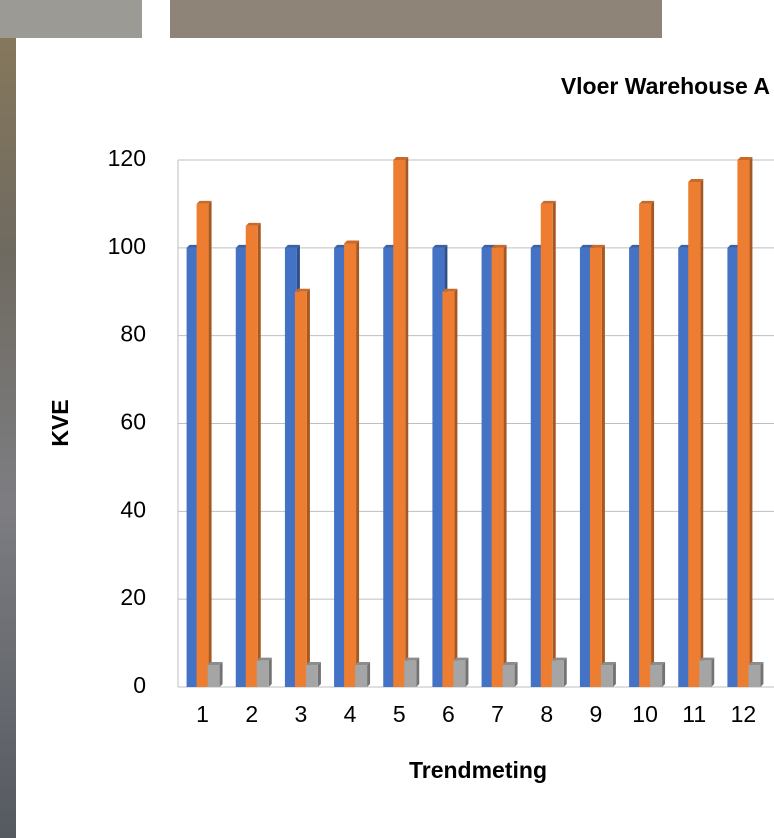 The height and width of the screenshot is (838, 774). Describe the element at coordinates (8, 419) in the screenshot. I see `photo-strip` at that location.